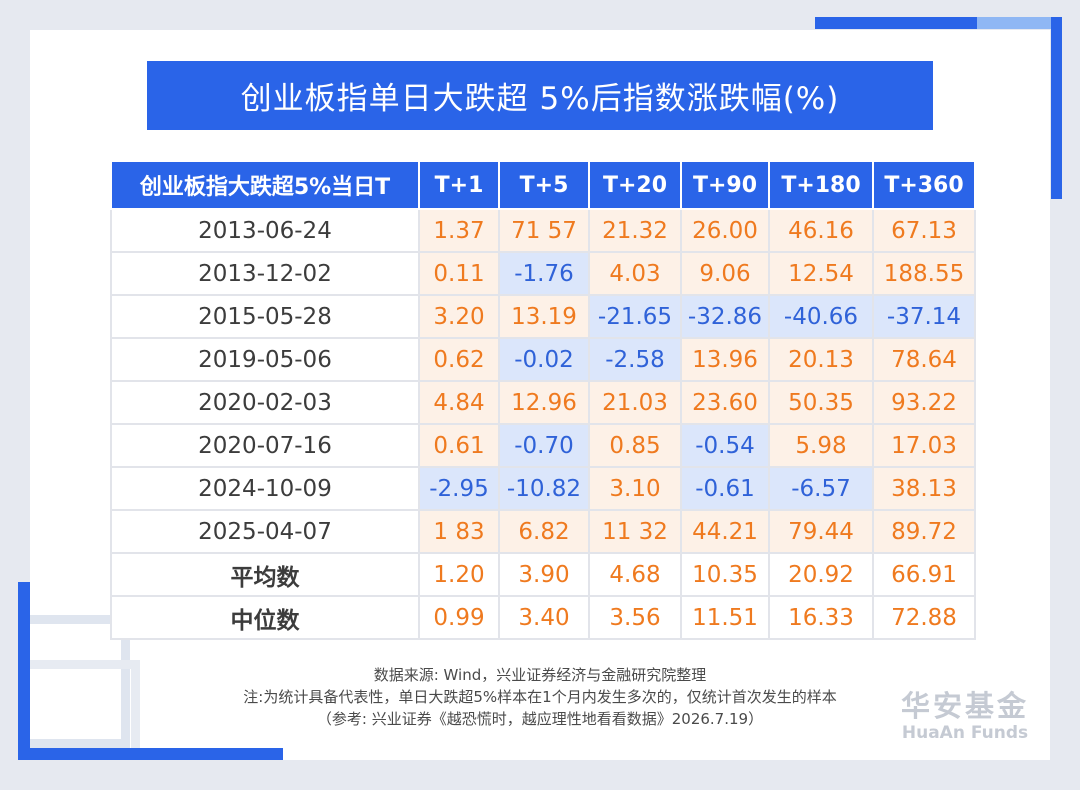 This screenshot has height=790, width=1080. I want to click on value-cell: 20.13, so click(821, 359).